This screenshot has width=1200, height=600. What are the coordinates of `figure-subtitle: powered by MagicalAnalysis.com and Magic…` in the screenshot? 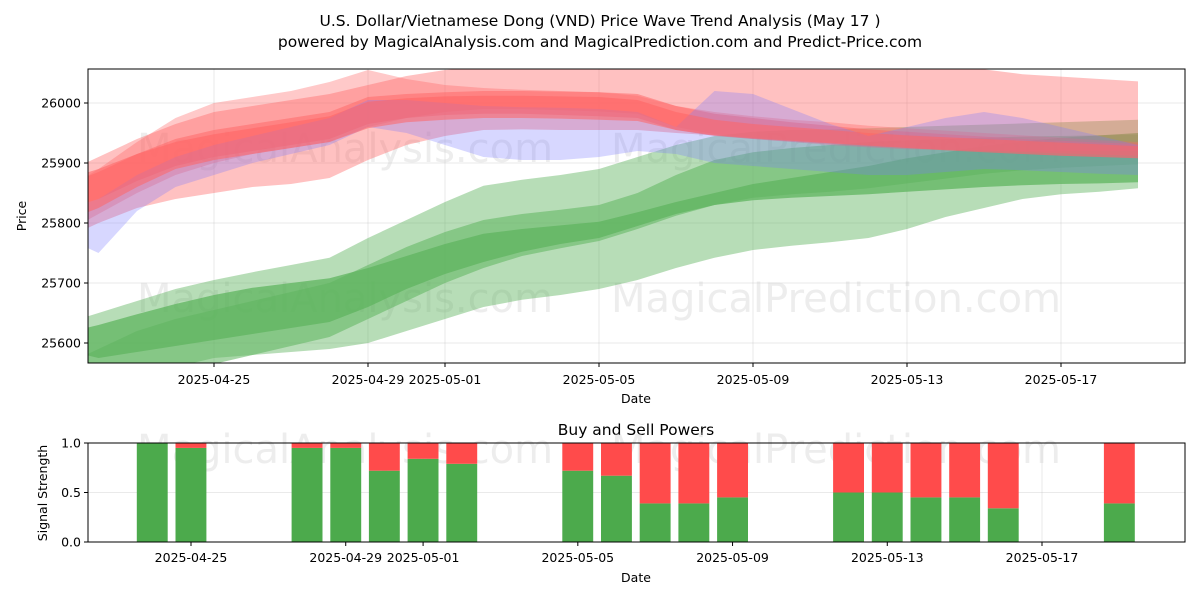 It's located at (600, 42).